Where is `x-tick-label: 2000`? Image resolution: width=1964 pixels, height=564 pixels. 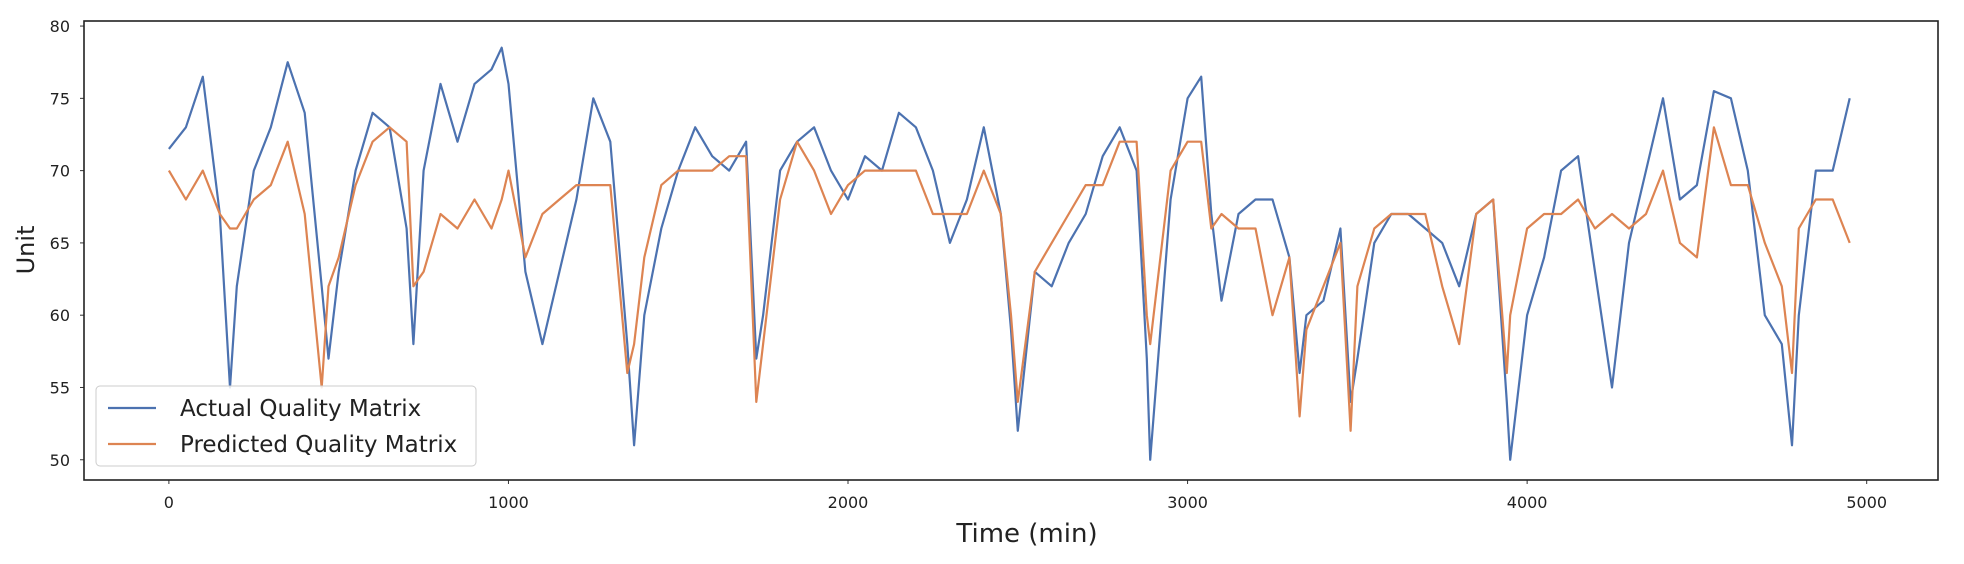
x-tick-label: 2000 is located at coordinates (848, 502).